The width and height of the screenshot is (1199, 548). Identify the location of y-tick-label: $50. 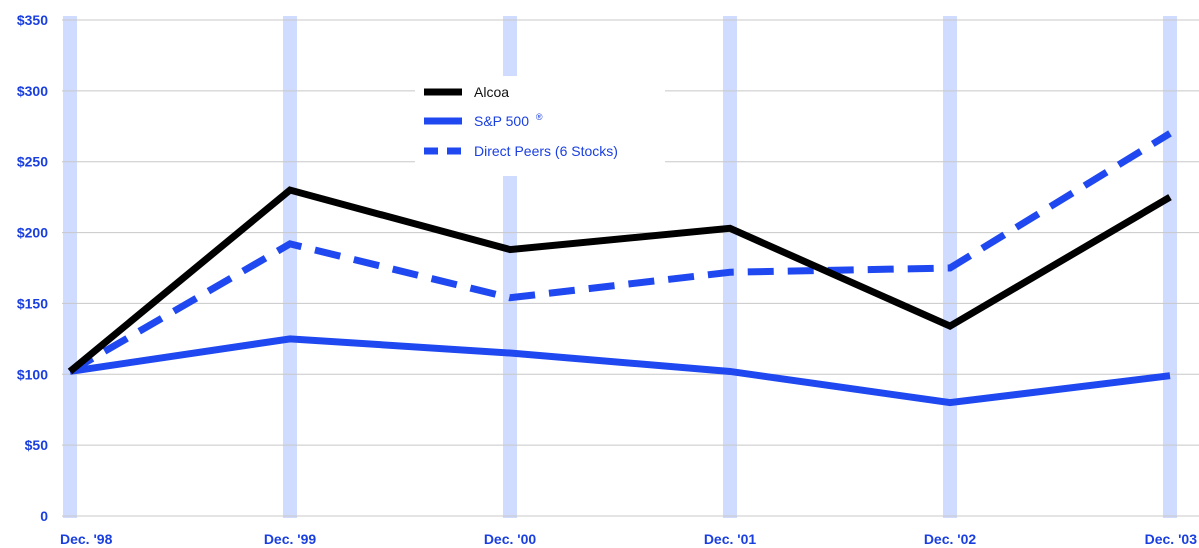
(37, 445).